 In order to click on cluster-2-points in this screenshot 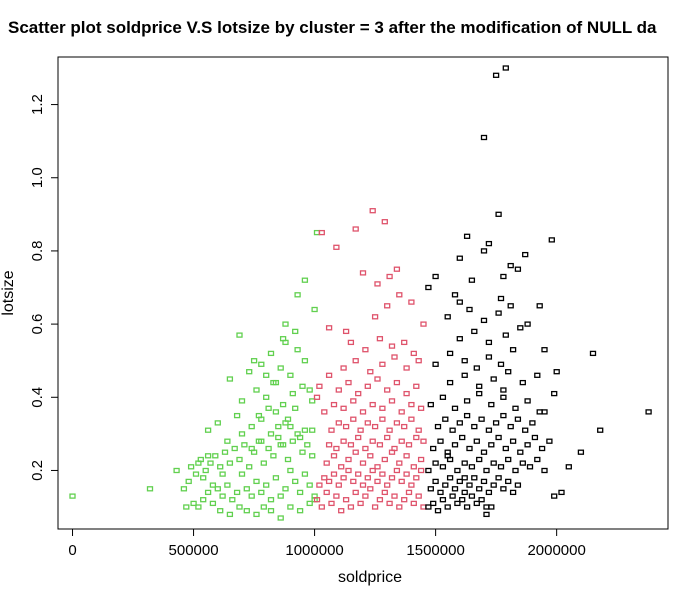, I will do `click(370, 361)`.